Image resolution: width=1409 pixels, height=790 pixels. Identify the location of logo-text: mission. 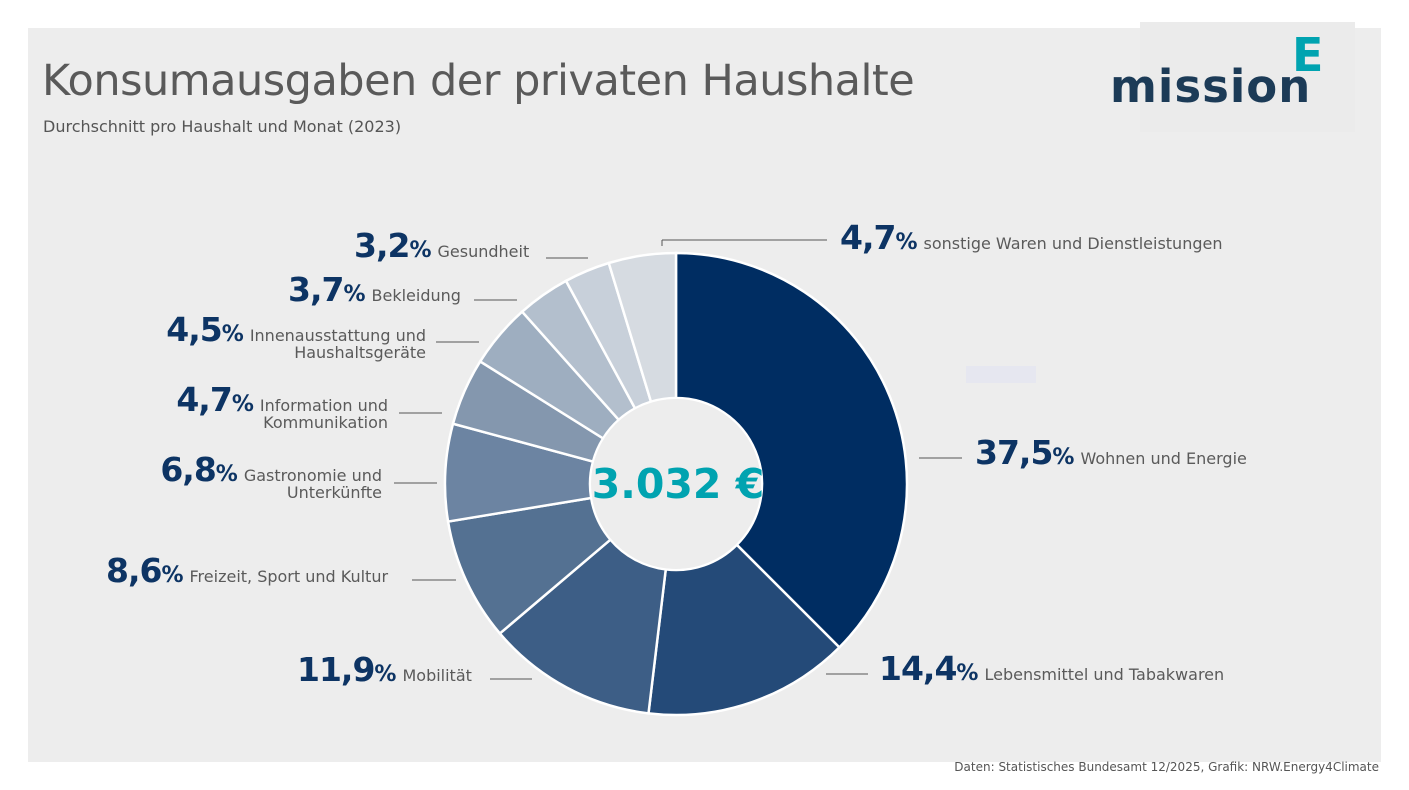
(1211, 86).